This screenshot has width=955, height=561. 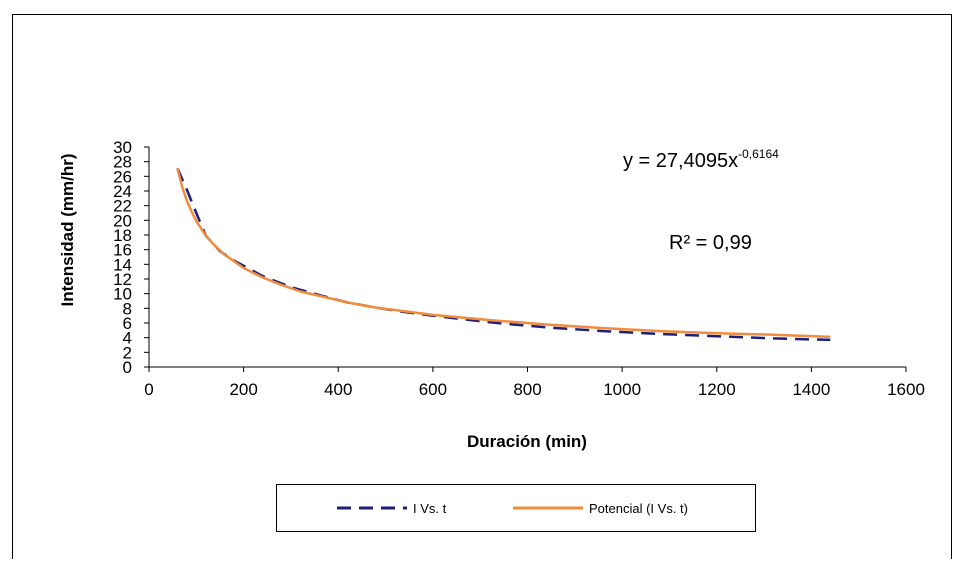 I want to click on y-tick-label: 28, so click(x=122, y=162).